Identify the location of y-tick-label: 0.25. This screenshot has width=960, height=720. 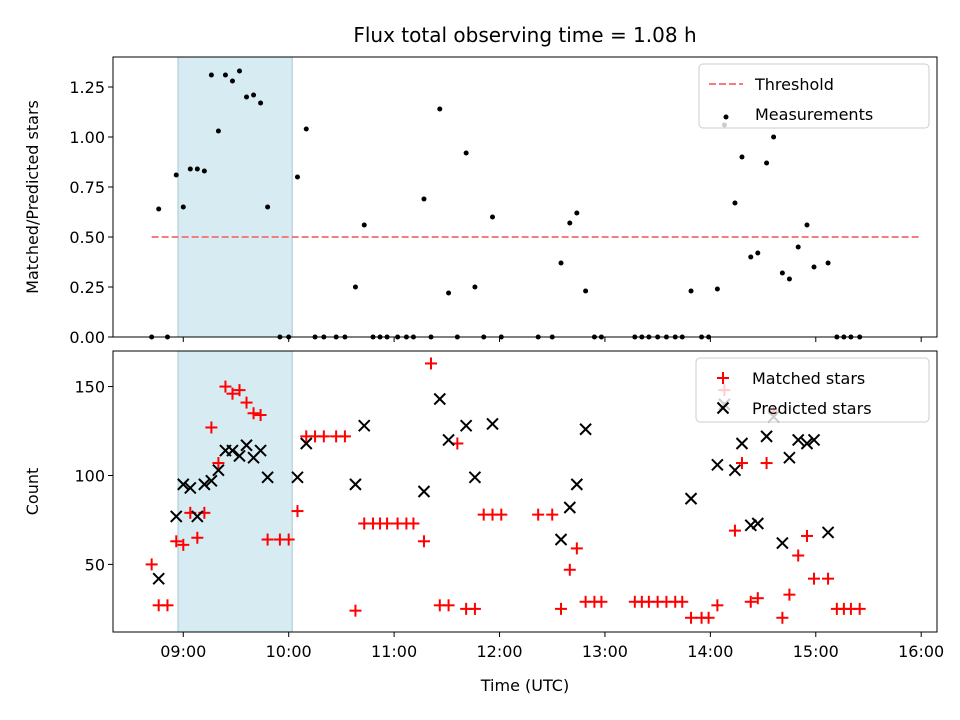
(87, 287).